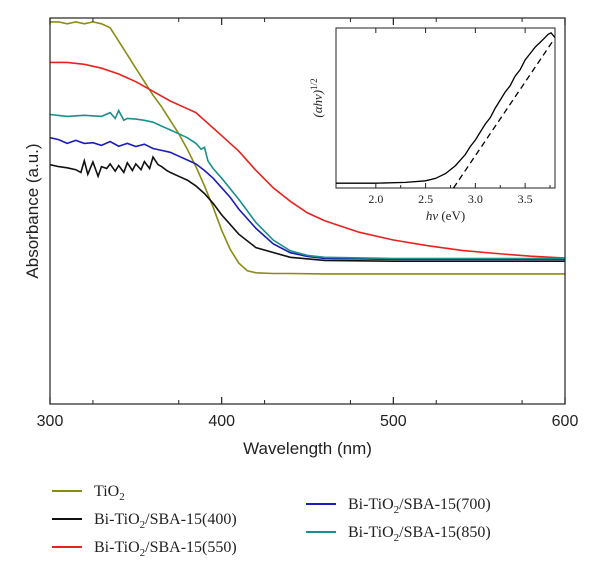 The image size is (600, 588). What do you see at coordinates (375, 199) in the screenshot?
I see `inset-x-tick-label: 2.0` at bounding box center [375, 199].